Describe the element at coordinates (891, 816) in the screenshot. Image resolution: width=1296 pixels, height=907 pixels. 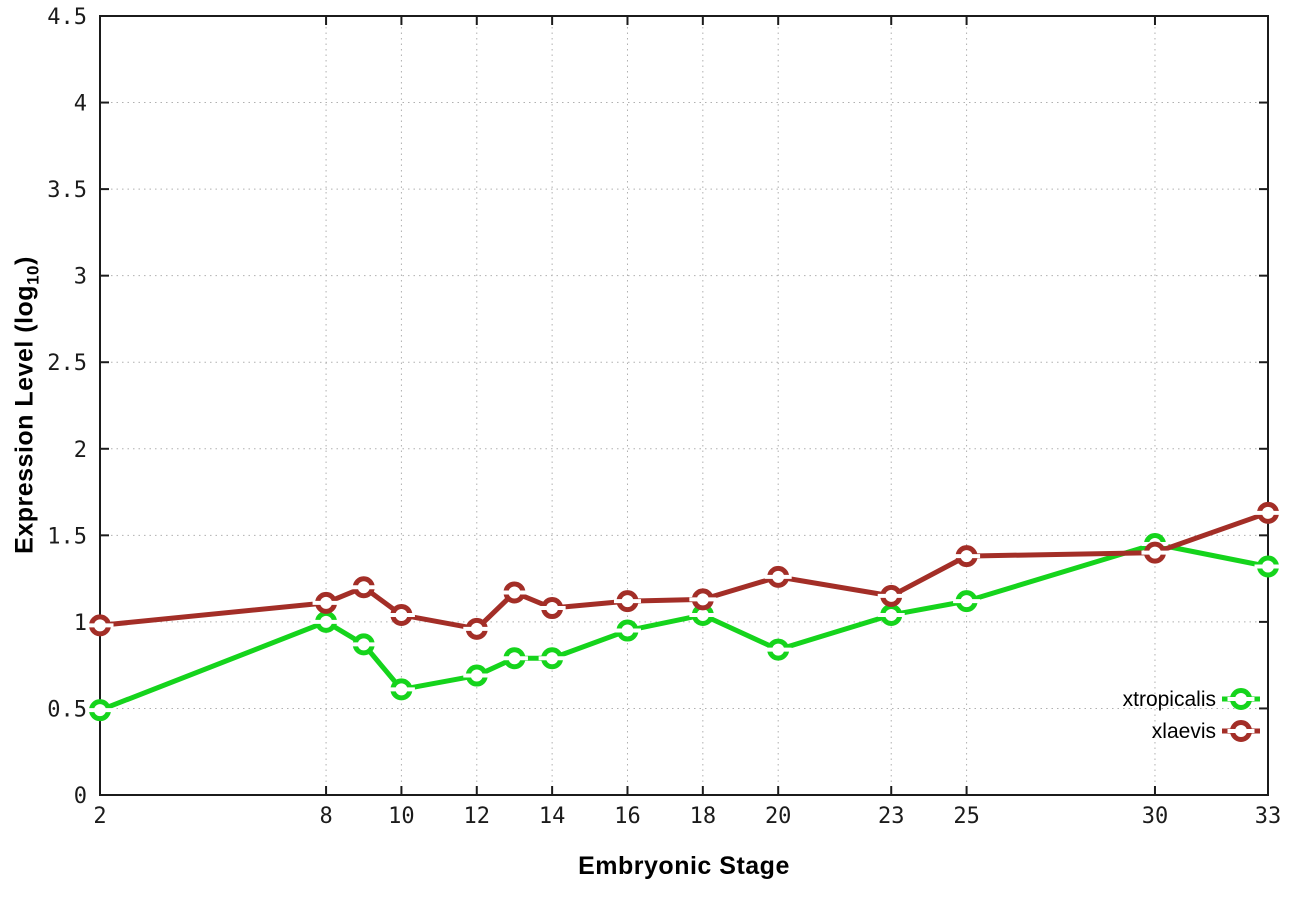
I see `x-tick-label: 23` at that location.